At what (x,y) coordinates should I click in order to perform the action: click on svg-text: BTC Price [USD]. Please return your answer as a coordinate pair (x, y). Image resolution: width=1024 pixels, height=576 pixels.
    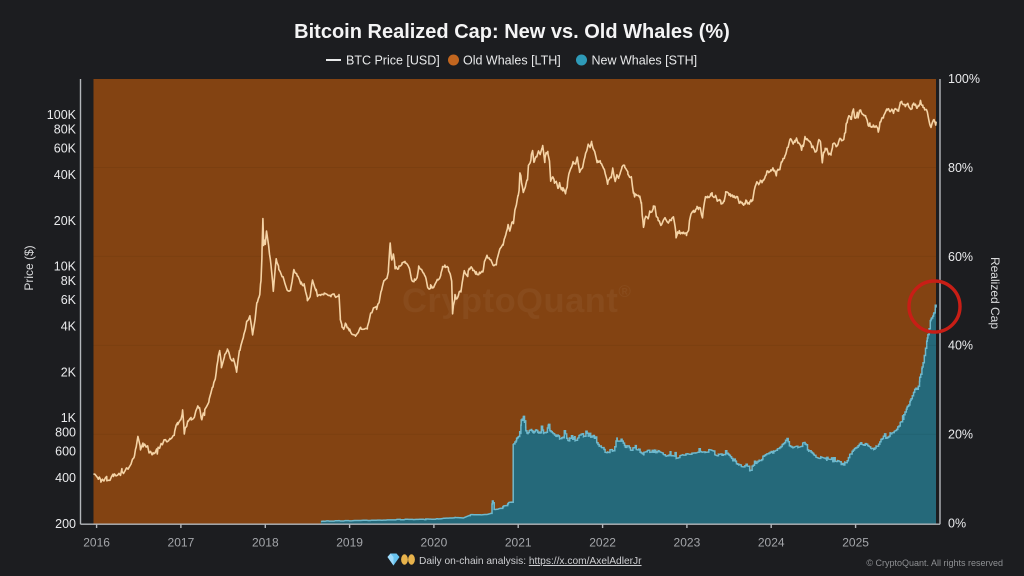
    Looking at the image, I should click on (393, 61).